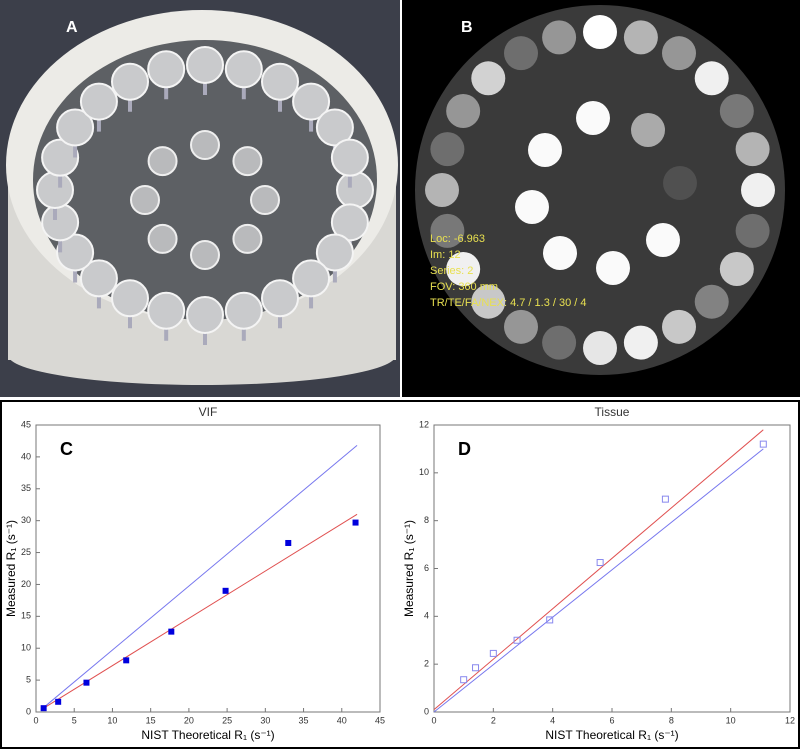 This screenshot has height=754, width=800. I want to click on chart-title: VIF, so click(208, 412).